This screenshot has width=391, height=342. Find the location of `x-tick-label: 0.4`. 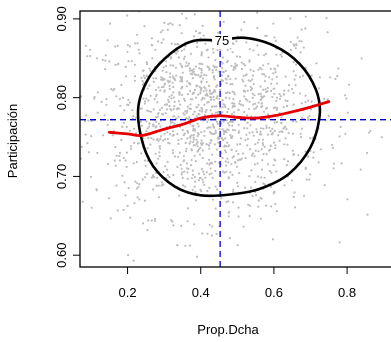

x-tick-label: 0.4 is located at coordinates (201, 292).